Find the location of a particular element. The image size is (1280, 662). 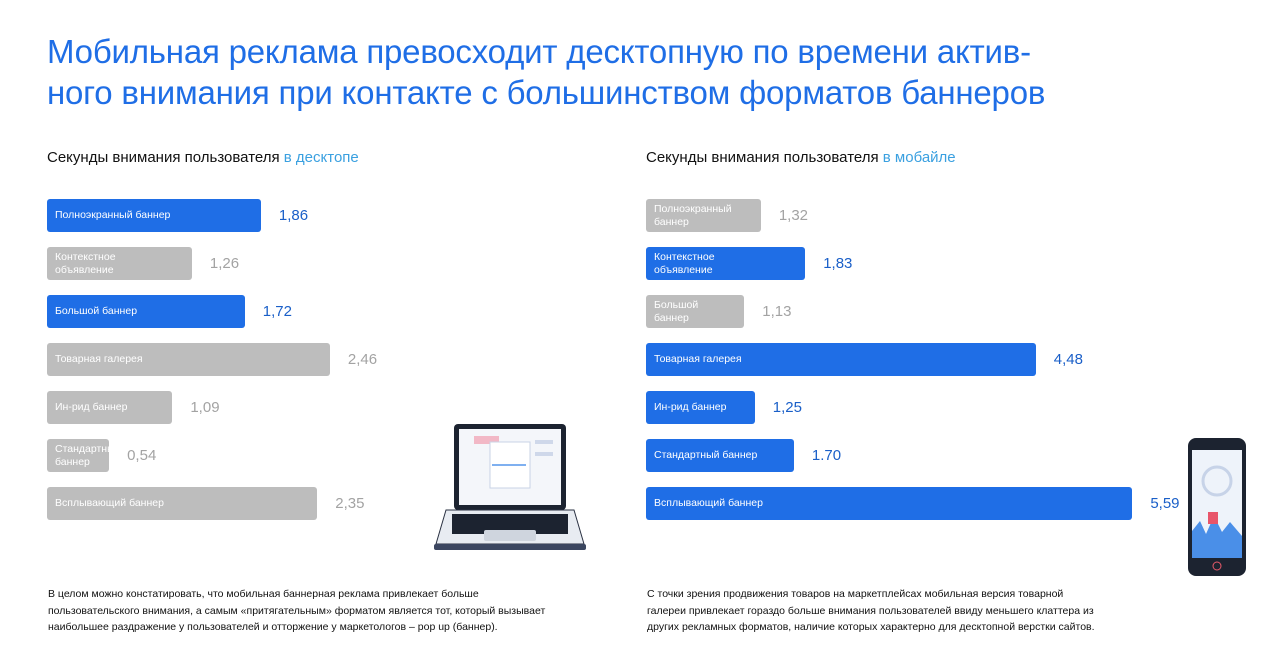

phone-illustration is located at coordinates (1217, 507).